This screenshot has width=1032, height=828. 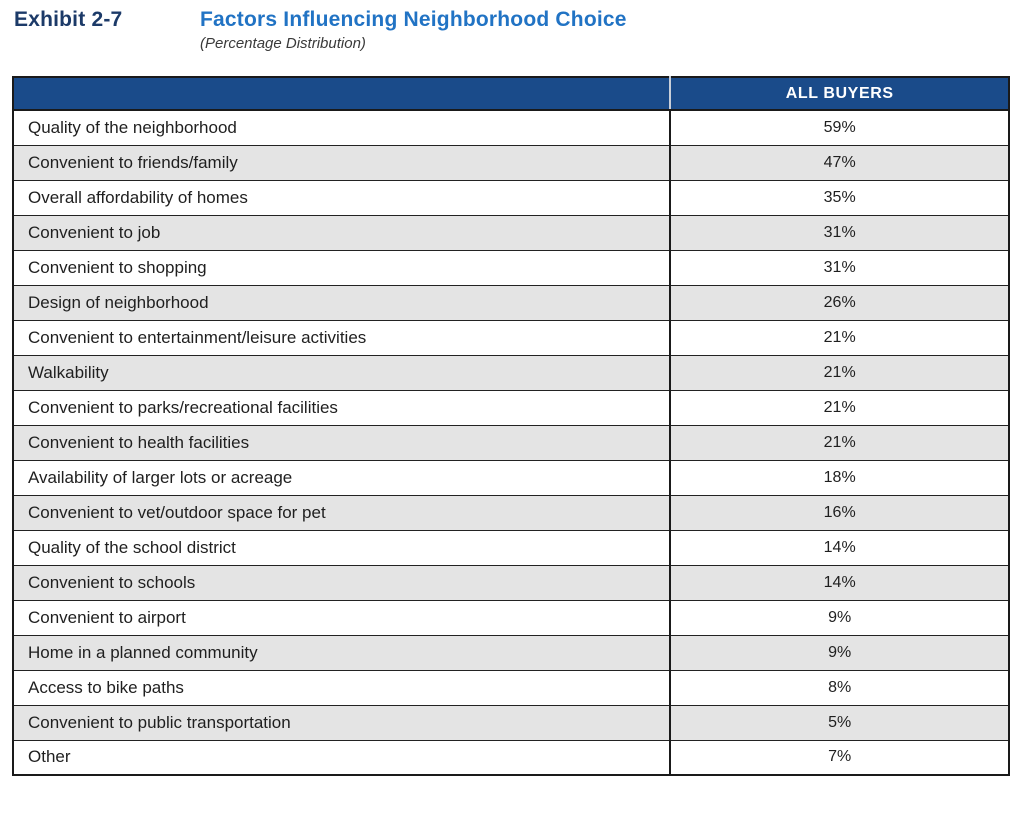 What do you see at coordinates (342, 162) in the screenshot?
I see `factor-cell: Convenient to friends/family` at bounding box center [342, 162].